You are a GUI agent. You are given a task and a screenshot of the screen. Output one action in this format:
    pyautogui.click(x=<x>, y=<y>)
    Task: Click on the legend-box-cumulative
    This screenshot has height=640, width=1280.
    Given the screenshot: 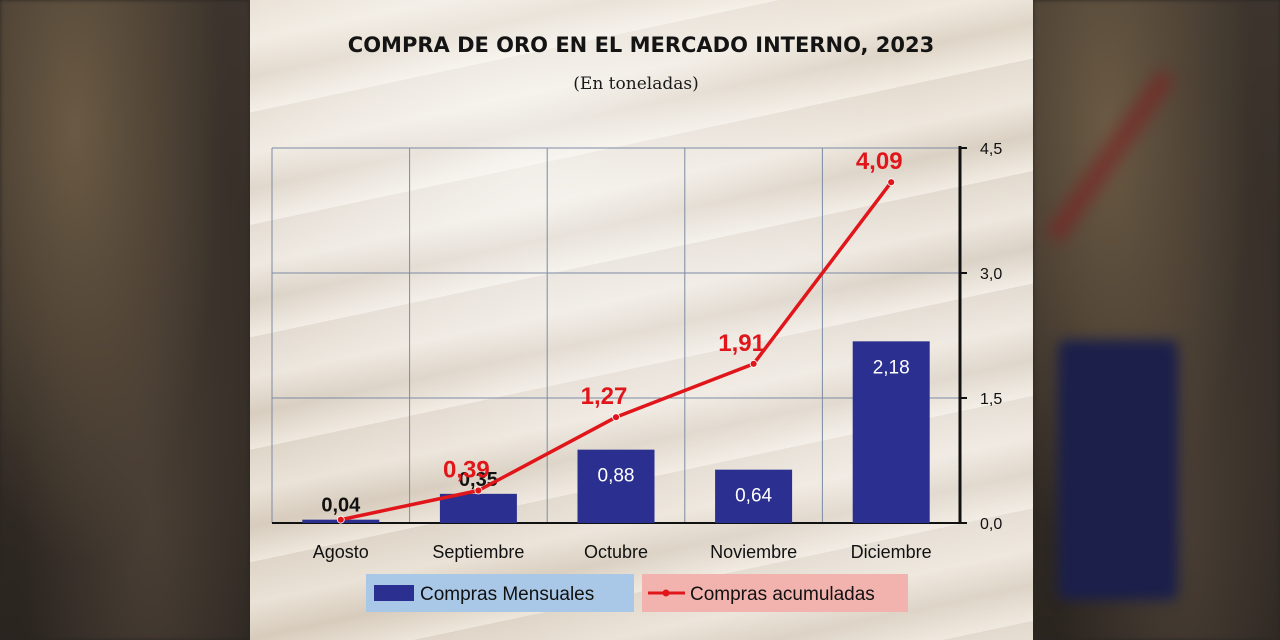 What is the action you would take?
    pyautogui.click(x=775, y=593)
    